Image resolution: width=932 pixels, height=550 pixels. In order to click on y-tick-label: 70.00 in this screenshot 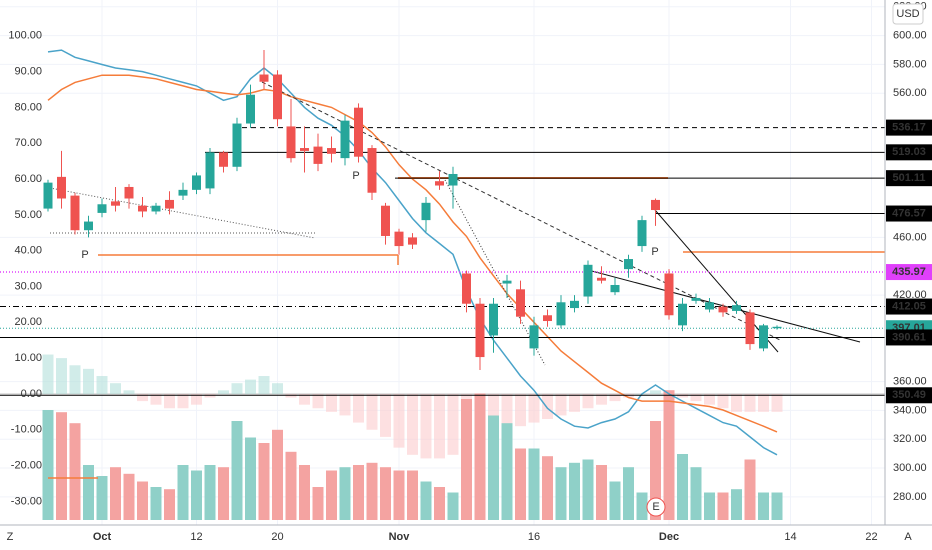, I will do `click(28, 143)`.